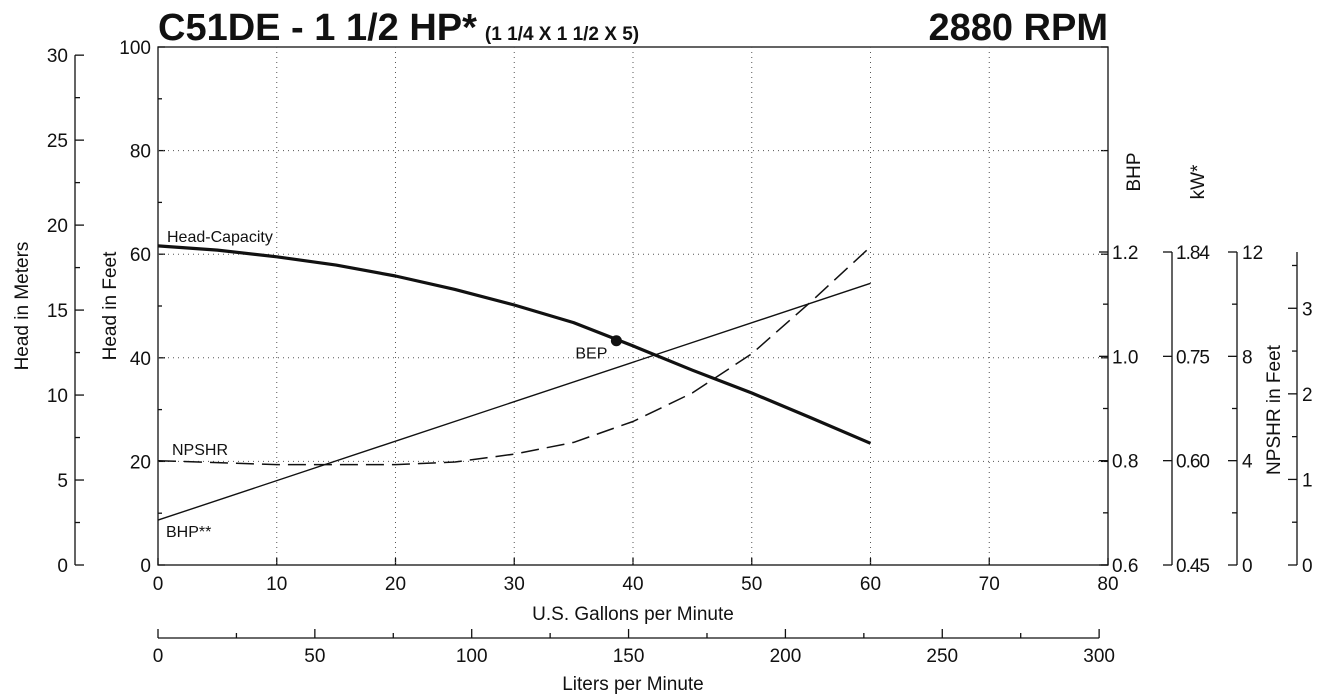 This screenshot has width=1318, height=694. What do you see at coordinates (140, 359) in the screenshot?
I see `y-tick-label: 40` at bounding box center [140, 359].